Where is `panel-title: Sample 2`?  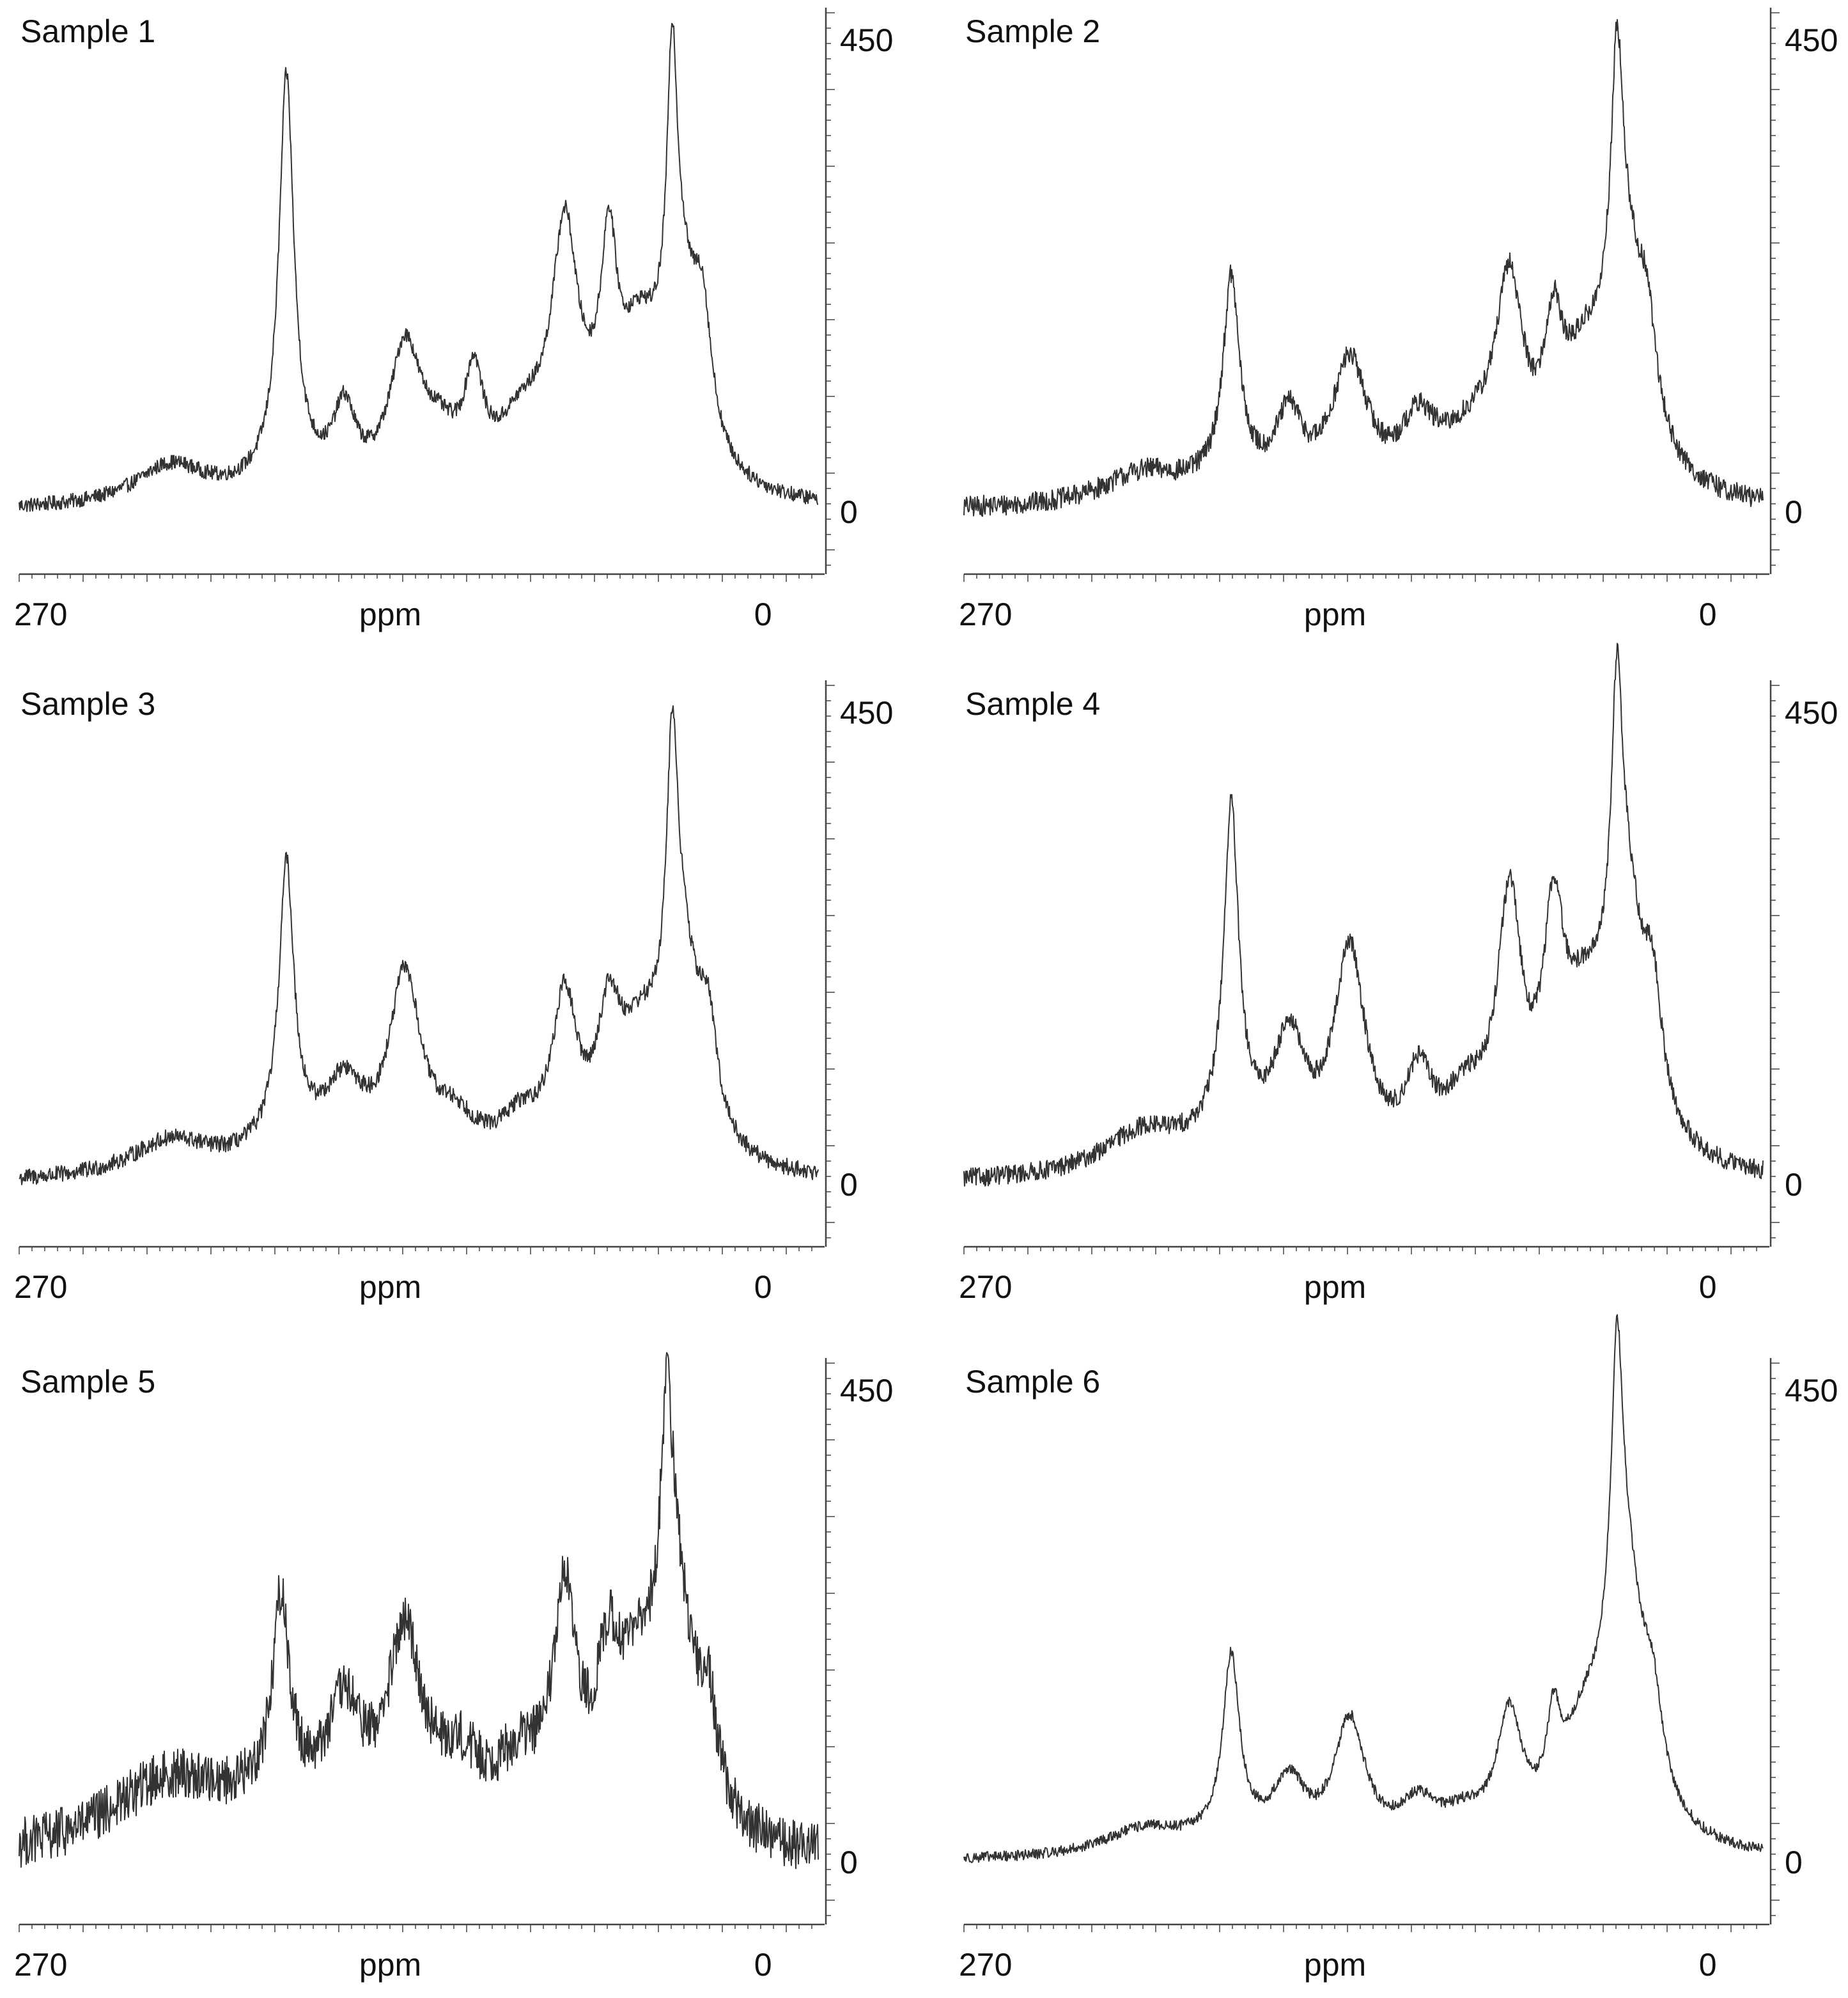 panel-title: Sample 2 is located at coordinates (1032, 31).